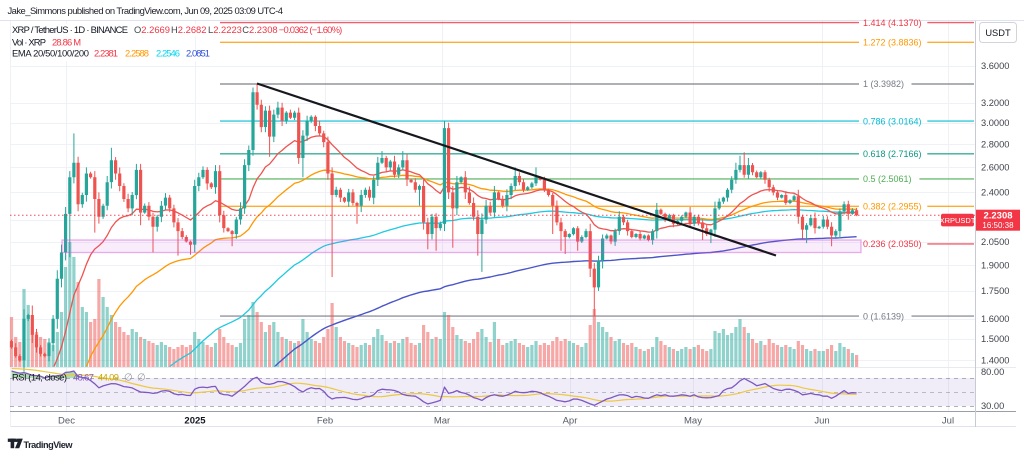 Image resolution: width=1024 pixels, height=459 pixels. I want to click on svg-text: Feb, so click(325, 421).